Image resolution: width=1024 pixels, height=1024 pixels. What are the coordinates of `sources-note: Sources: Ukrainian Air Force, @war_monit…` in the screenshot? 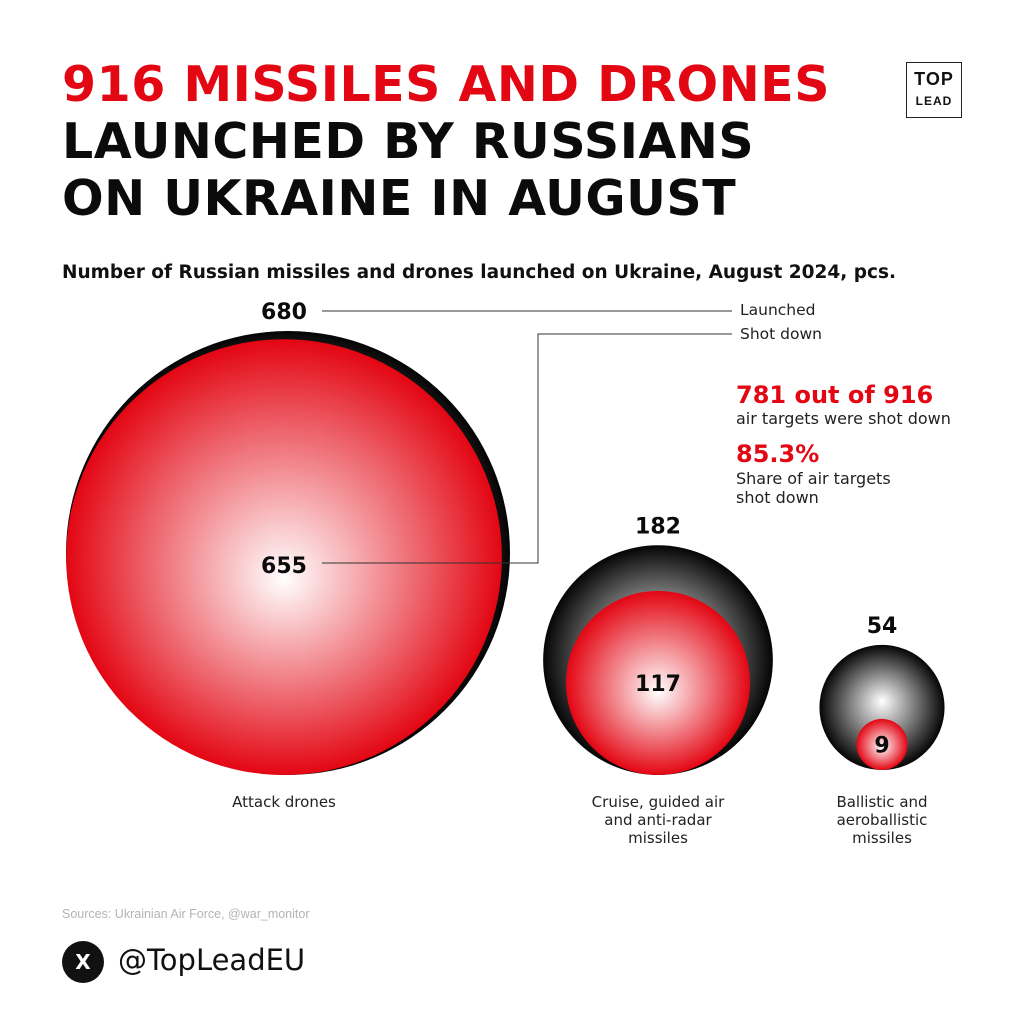 It's located at (186, 914).